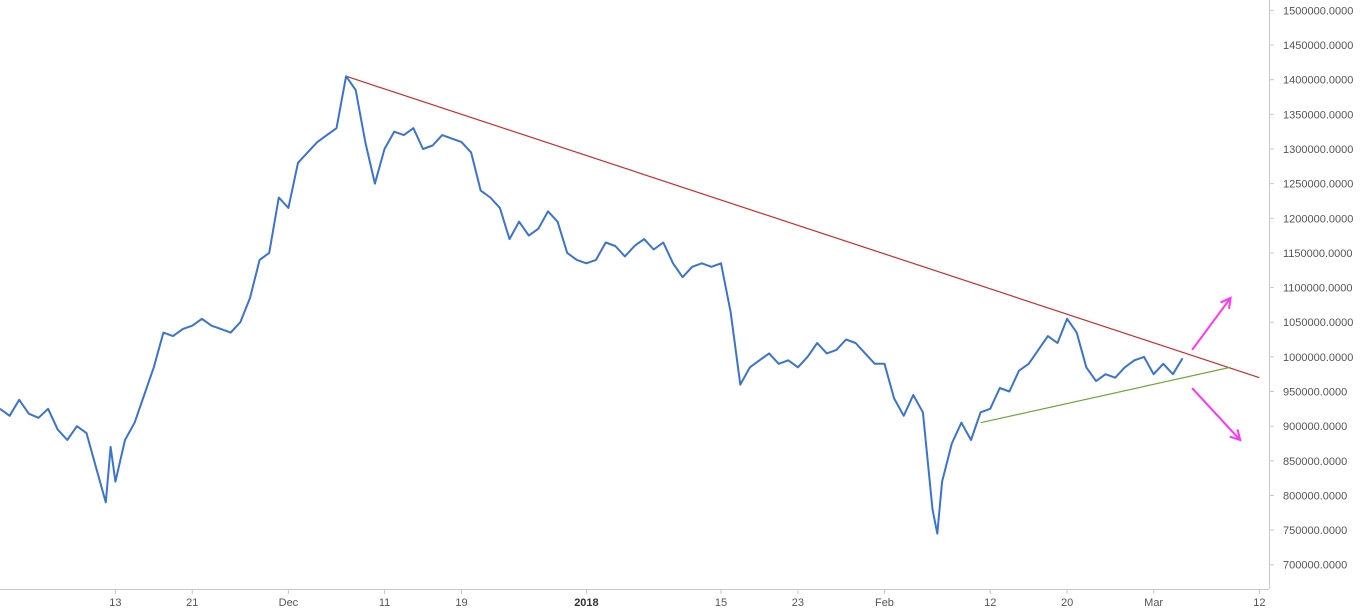 This screenshot has height=611, width=1361. What do you see at coordinates (384, 603) in the screenshot?
I see `x-tick-label: 11` at bounding box center [384, 603].